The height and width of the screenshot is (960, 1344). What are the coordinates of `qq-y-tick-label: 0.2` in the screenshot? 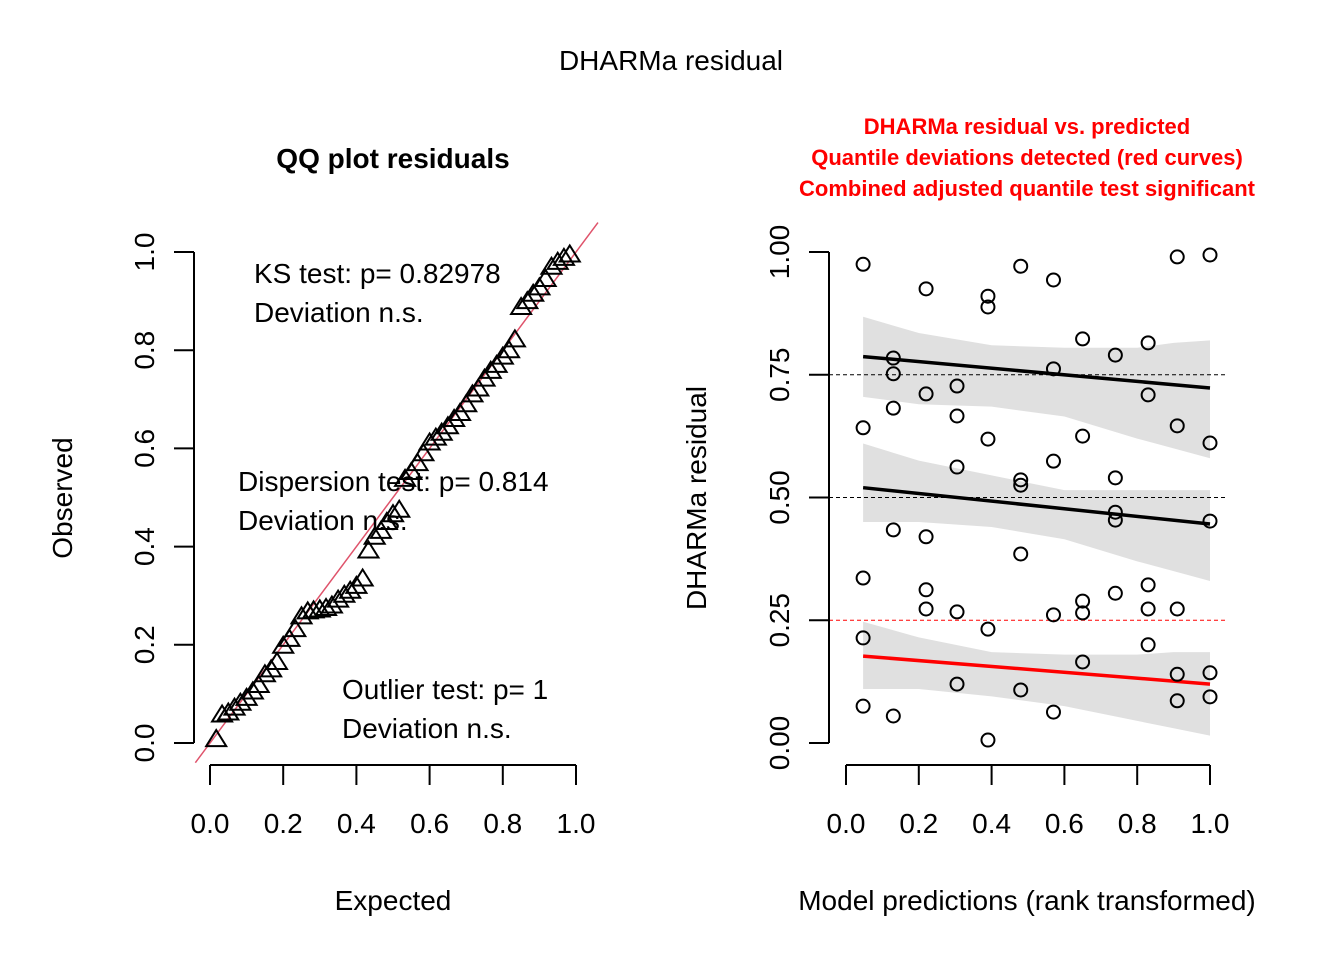 It's located at (144, 644).